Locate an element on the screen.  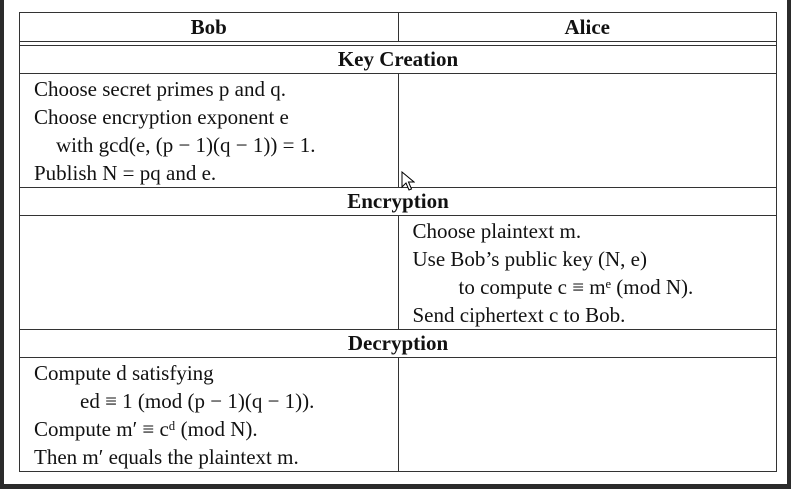
section-key-creation: Key Creation is located at coordinates (398, 59).